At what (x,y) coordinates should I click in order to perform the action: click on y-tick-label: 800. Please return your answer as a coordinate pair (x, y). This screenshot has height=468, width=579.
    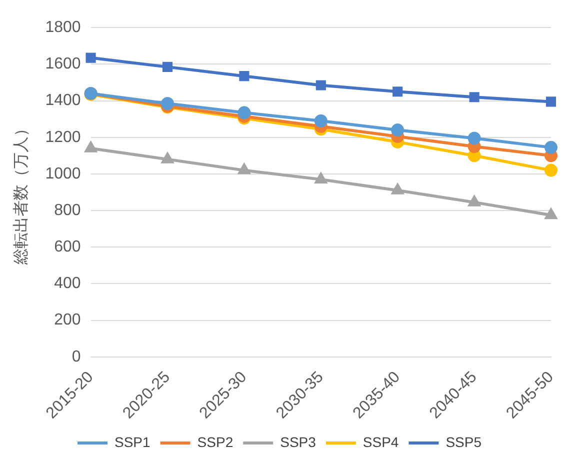
    Looking at the image, I should click on (67, 210).